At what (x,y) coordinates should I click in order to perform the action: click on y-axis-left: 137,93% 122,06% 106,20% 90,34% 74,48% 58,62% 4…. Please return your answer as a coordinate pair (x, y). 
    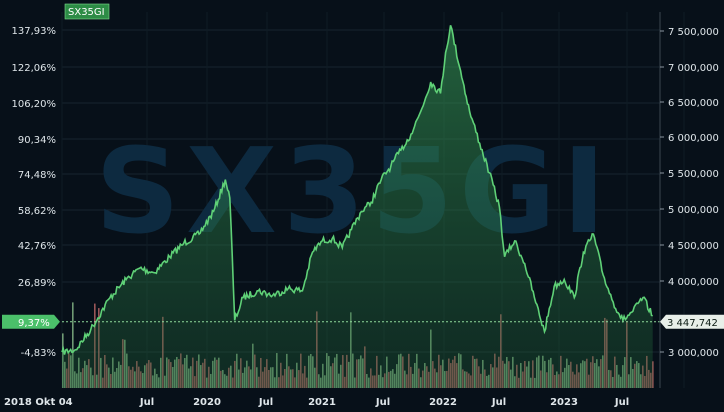
    Looking at the image, I should click on (34, 192).